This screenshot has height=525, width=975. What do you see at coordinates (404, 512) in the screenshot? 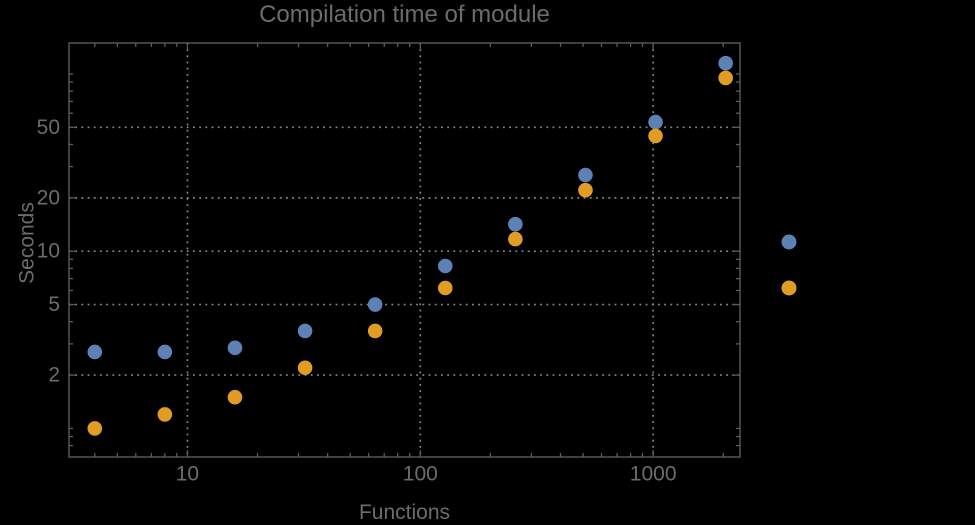
I see `x-axis-title: Functions` at bounding box center [404, 512].